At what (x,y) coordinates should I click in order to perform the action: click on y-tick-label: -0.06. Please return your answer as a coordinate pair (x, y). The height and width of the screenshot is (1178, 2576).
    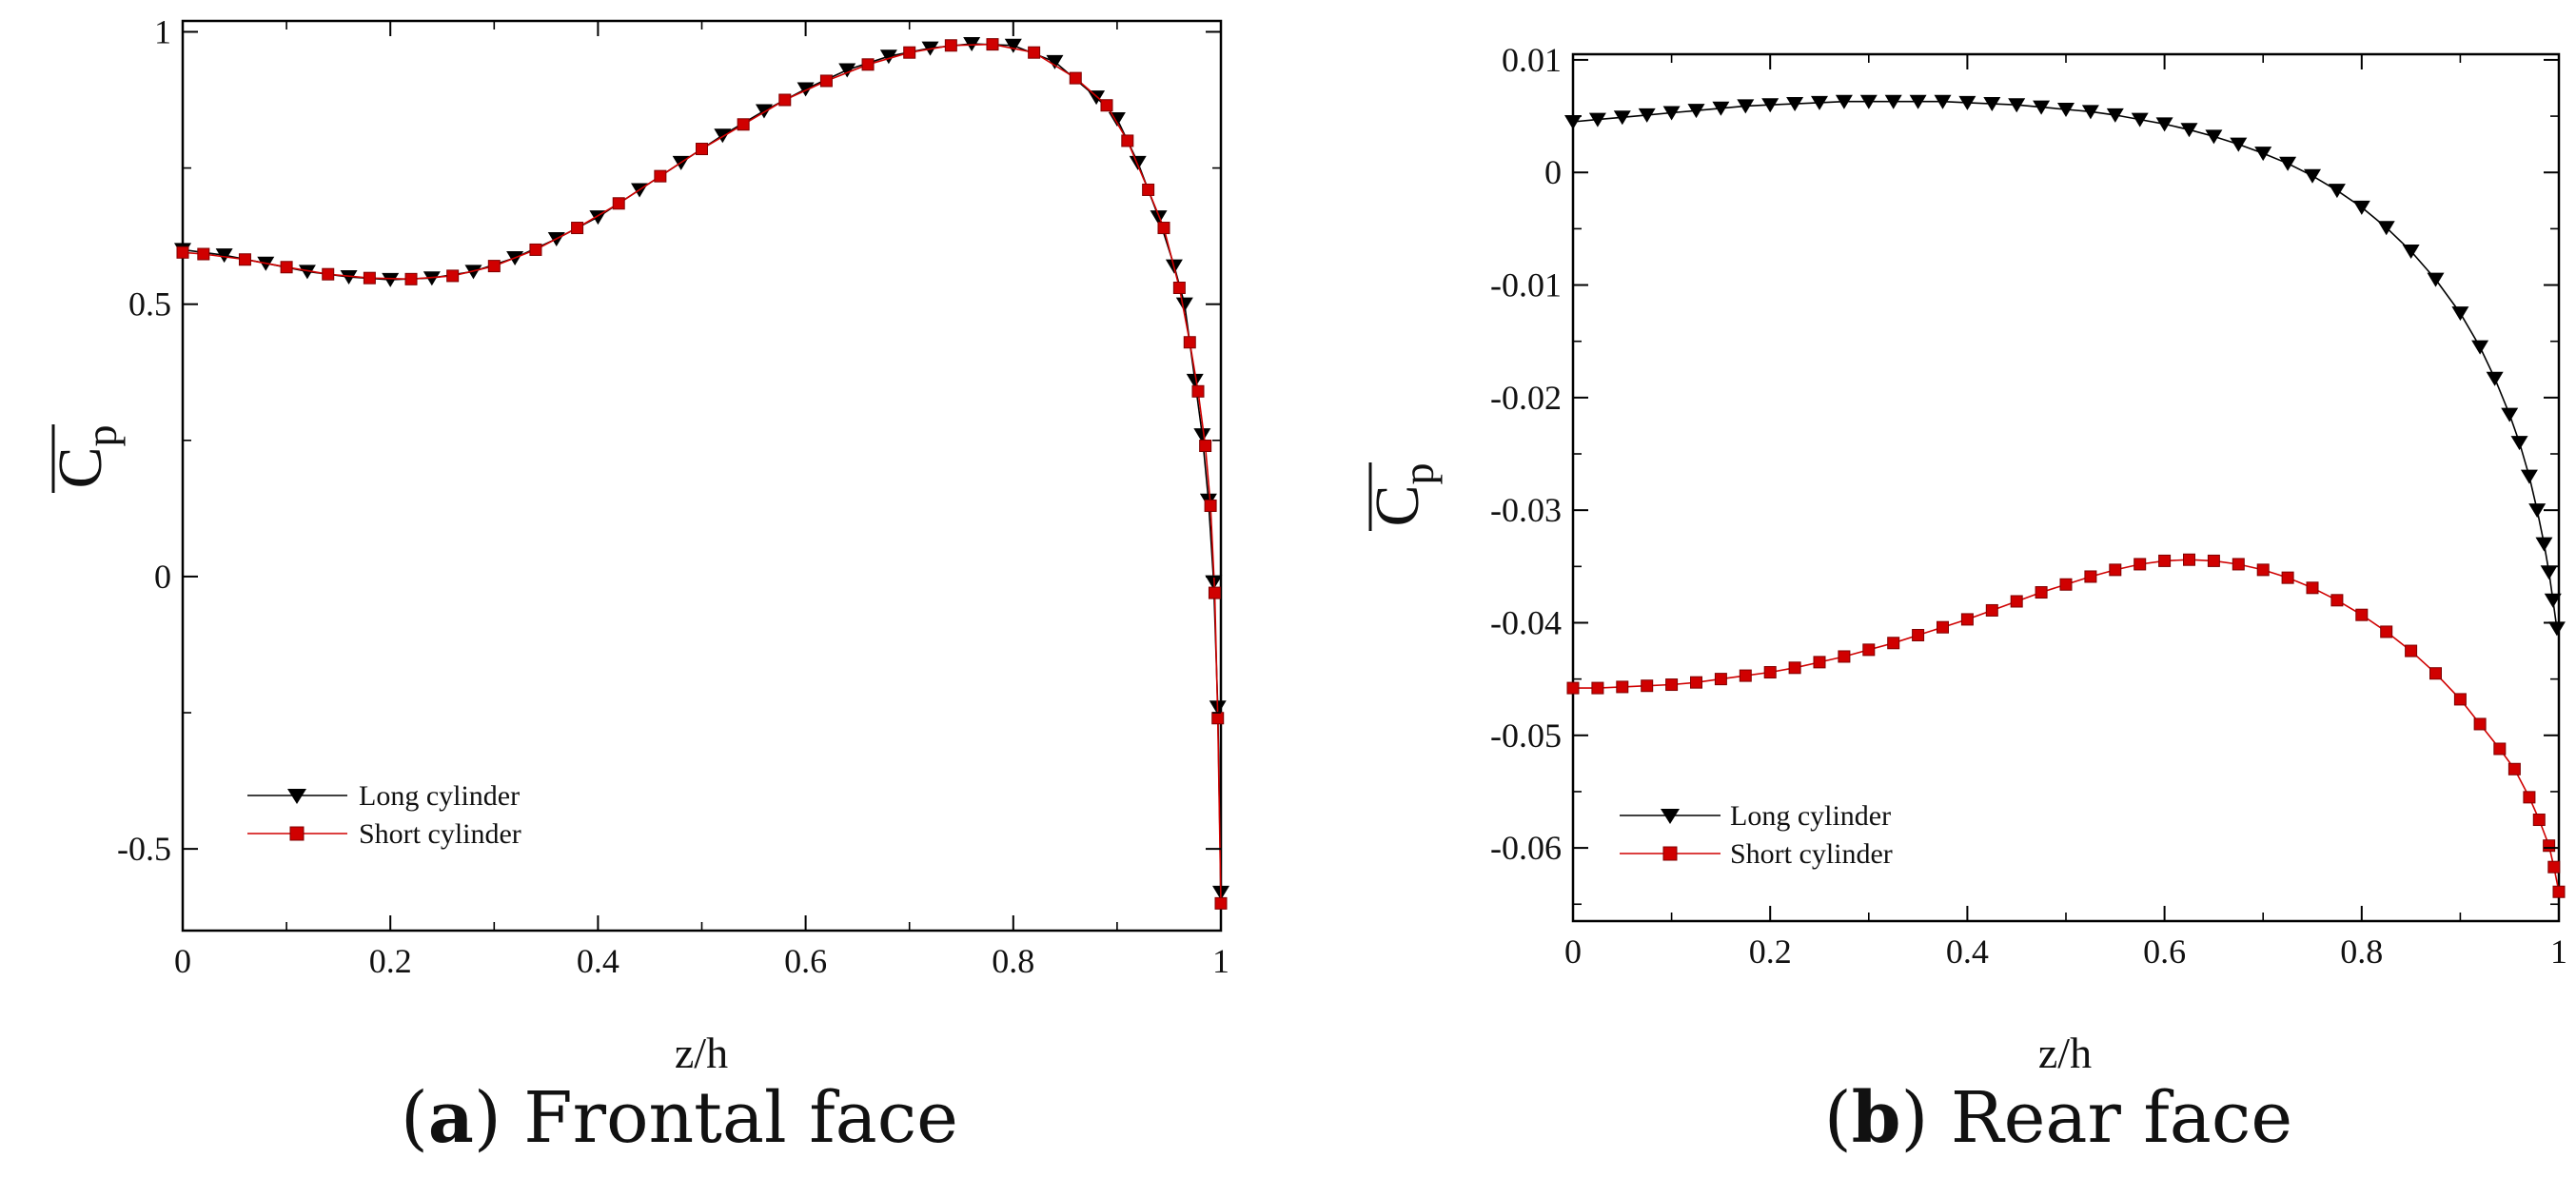
    Looking at the image, I should click on (1526, 848).